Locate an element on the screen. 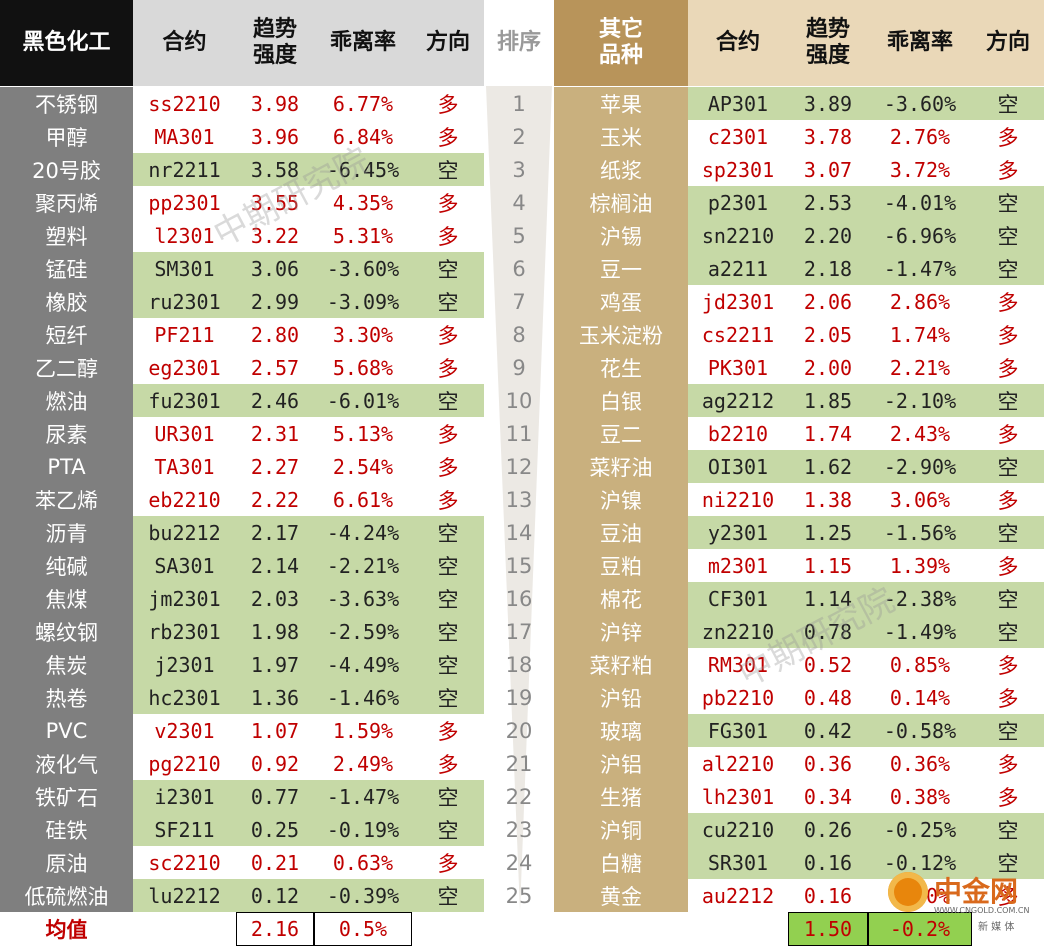  rank-number: 1 is located at coordinates (519, 103).